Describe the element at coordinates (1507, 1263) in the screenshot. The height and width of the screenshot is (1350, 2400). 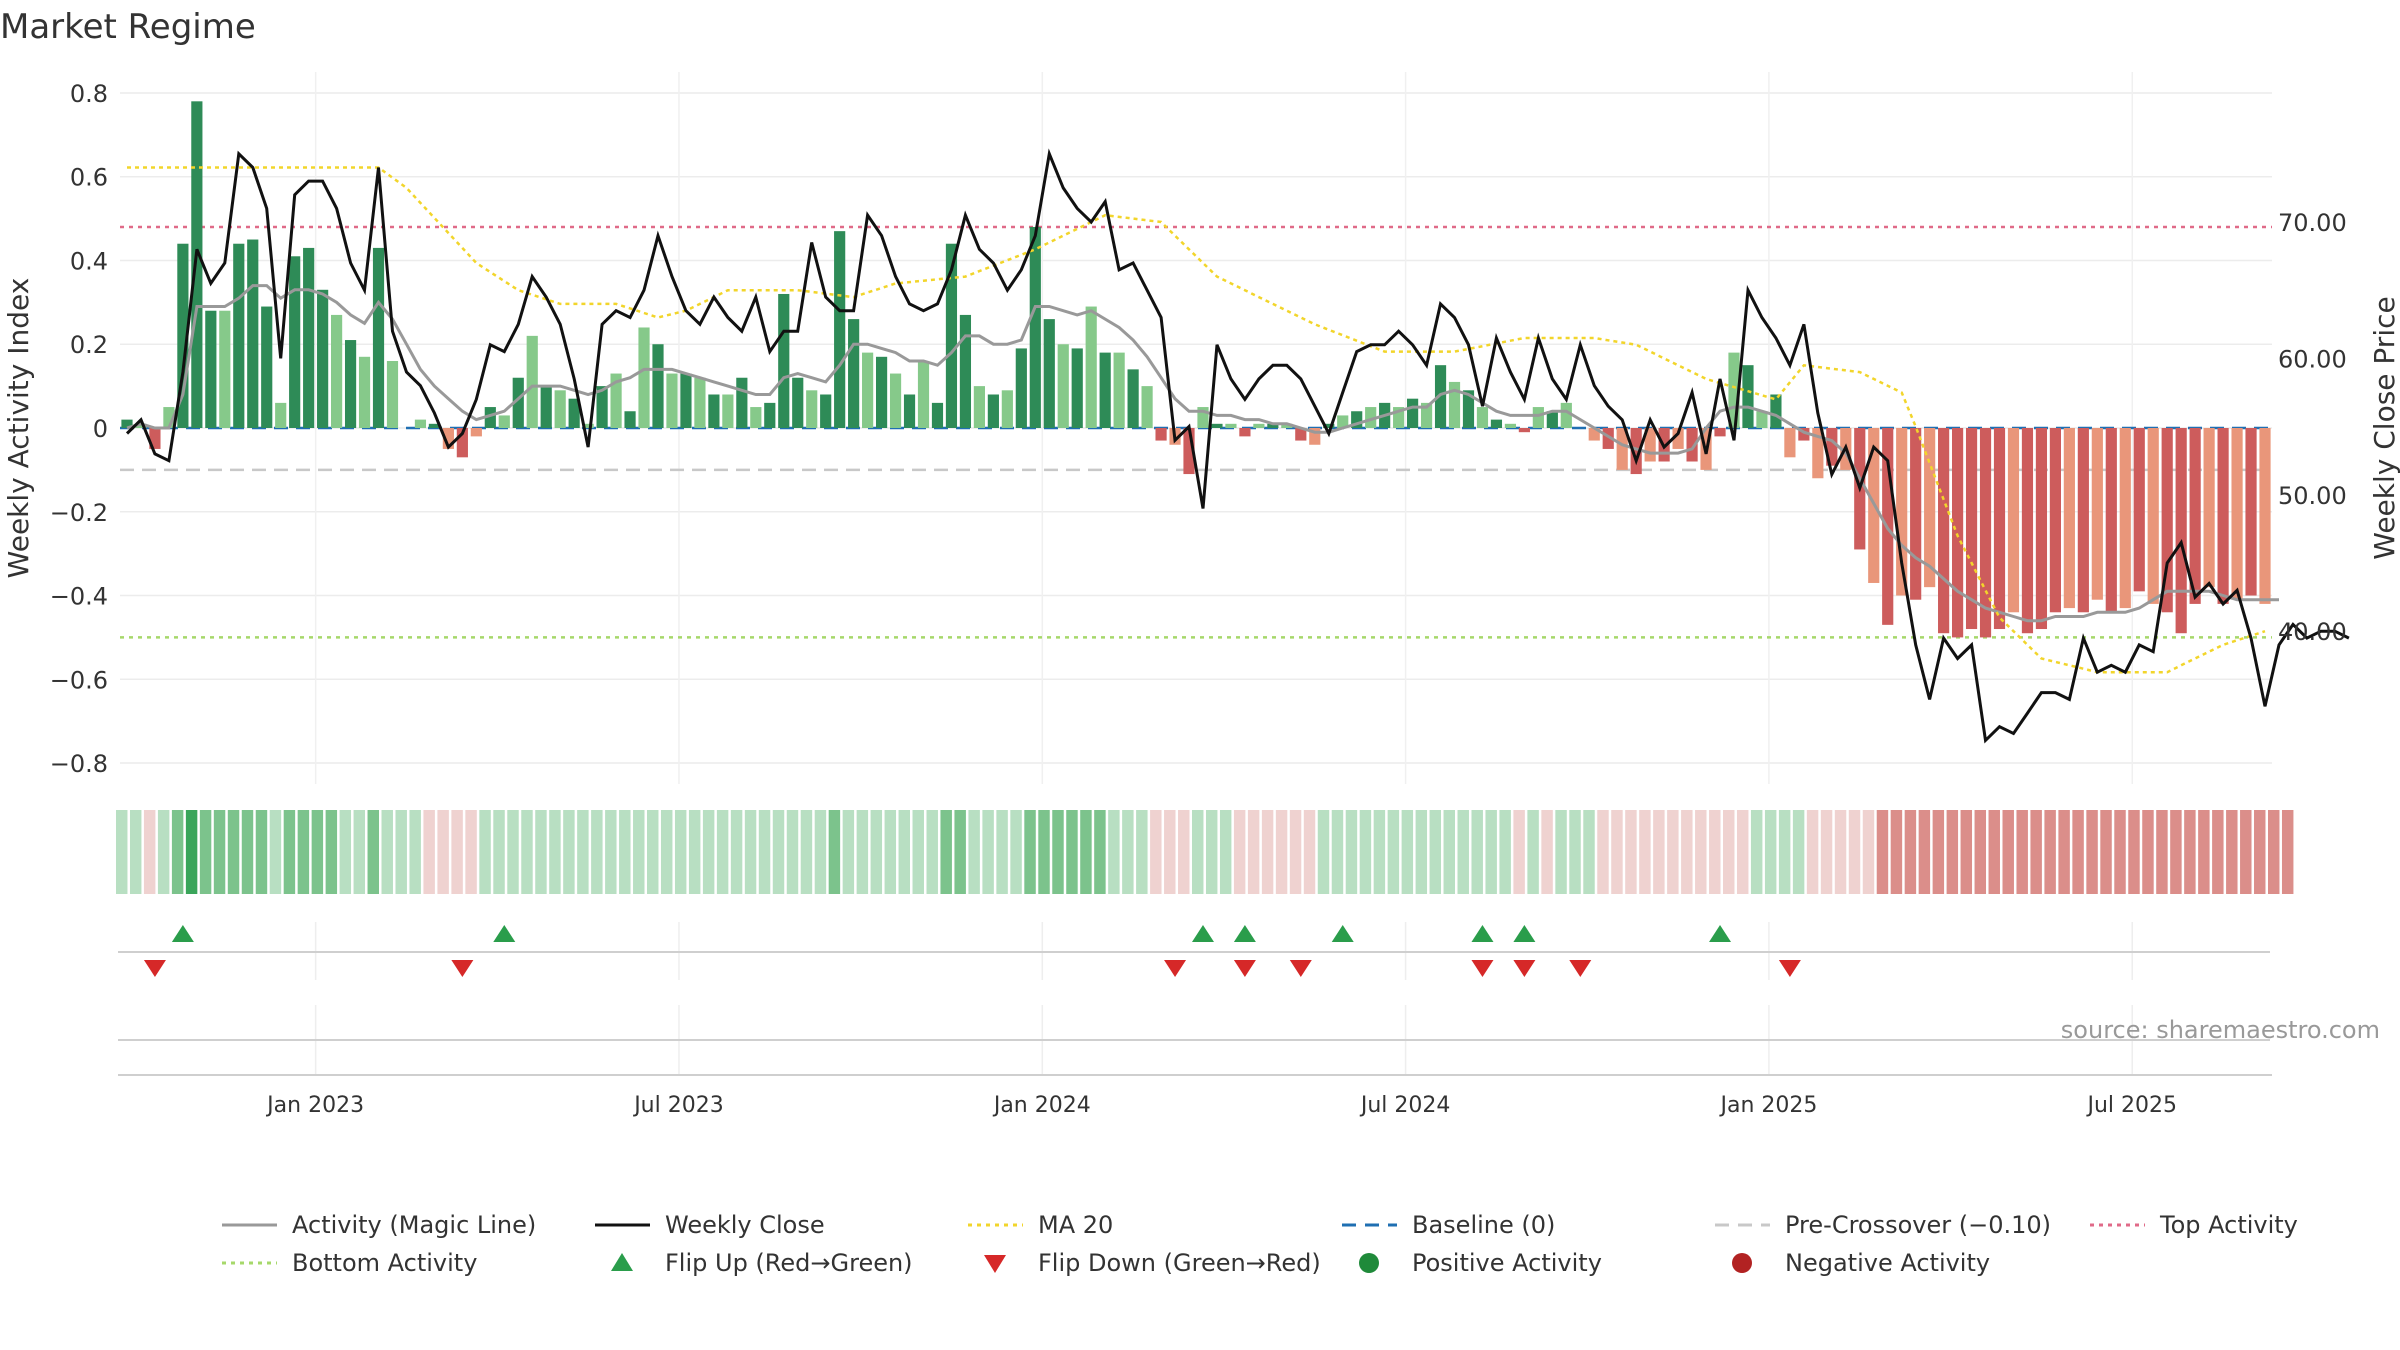
I see `legend-label: Positive Activity` at that location.